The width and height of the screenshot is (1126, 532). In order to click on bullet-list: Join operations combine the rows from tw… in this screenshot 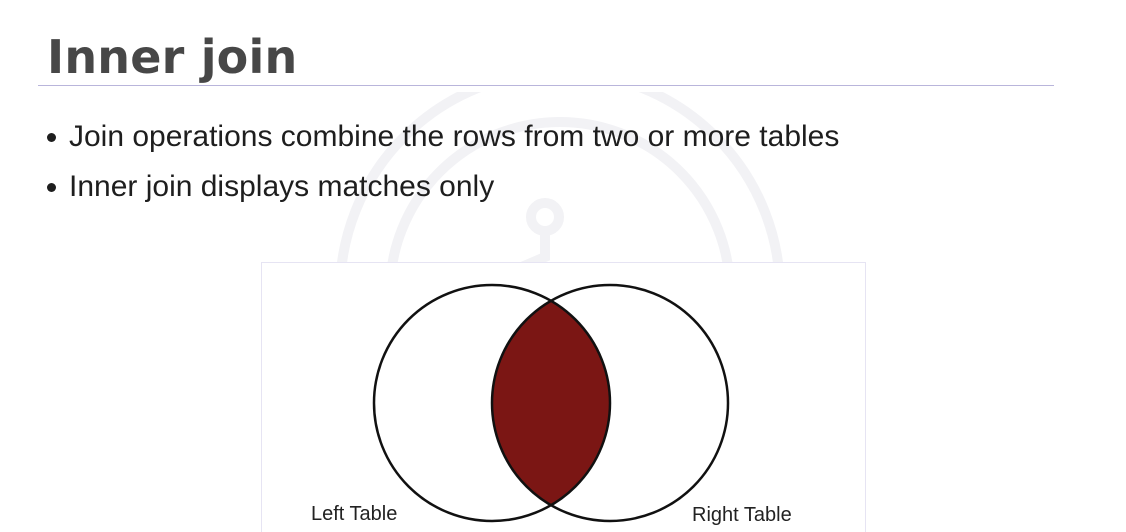, I will do `click(441, 162)`.